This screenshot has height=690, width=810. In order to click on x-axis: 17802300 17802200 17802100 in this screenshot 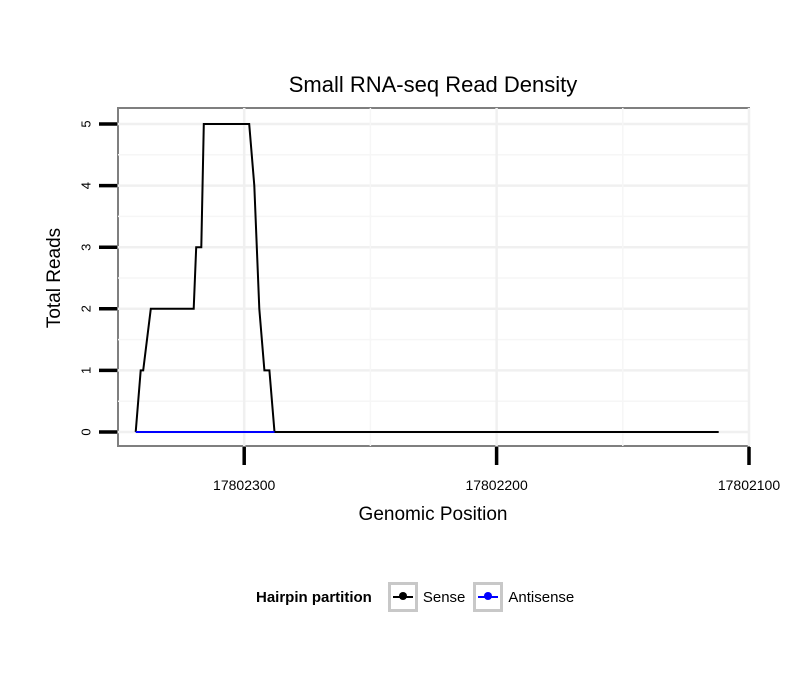, I will do `click(496, 470)`.